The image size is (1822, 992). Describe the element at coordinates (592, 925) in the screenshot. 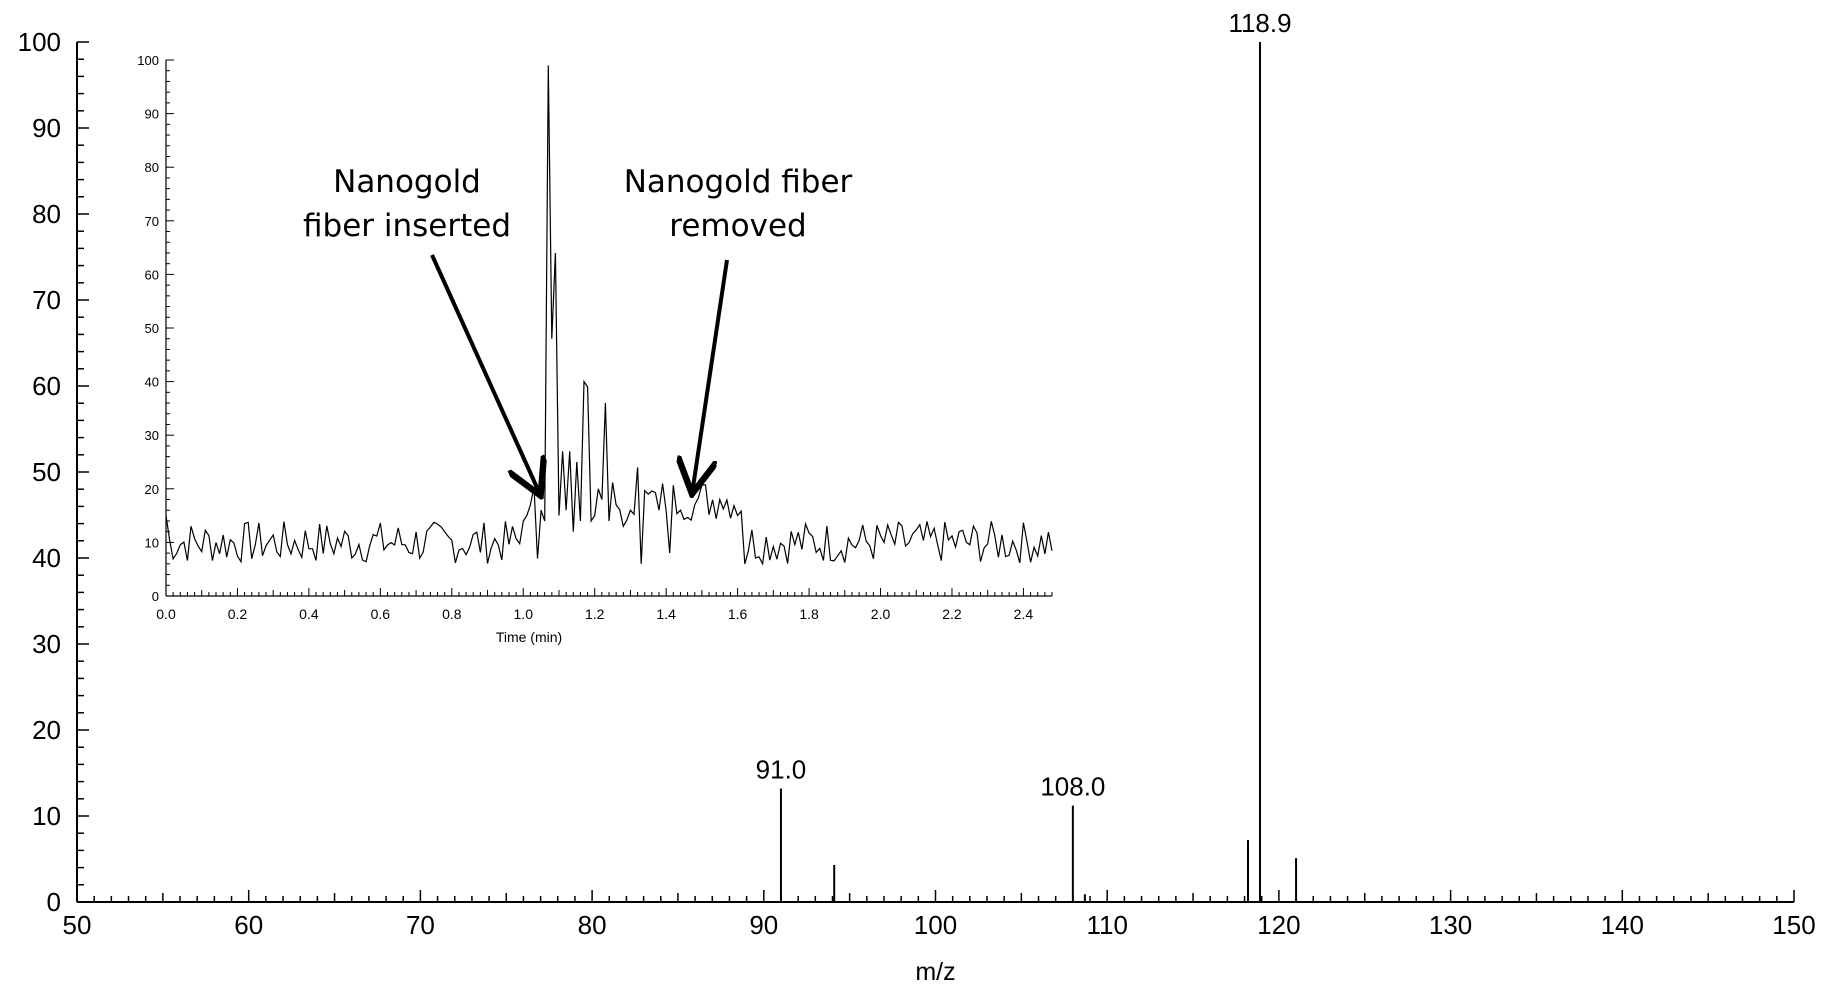

I see `main-x-tick-label: 80` at that location.